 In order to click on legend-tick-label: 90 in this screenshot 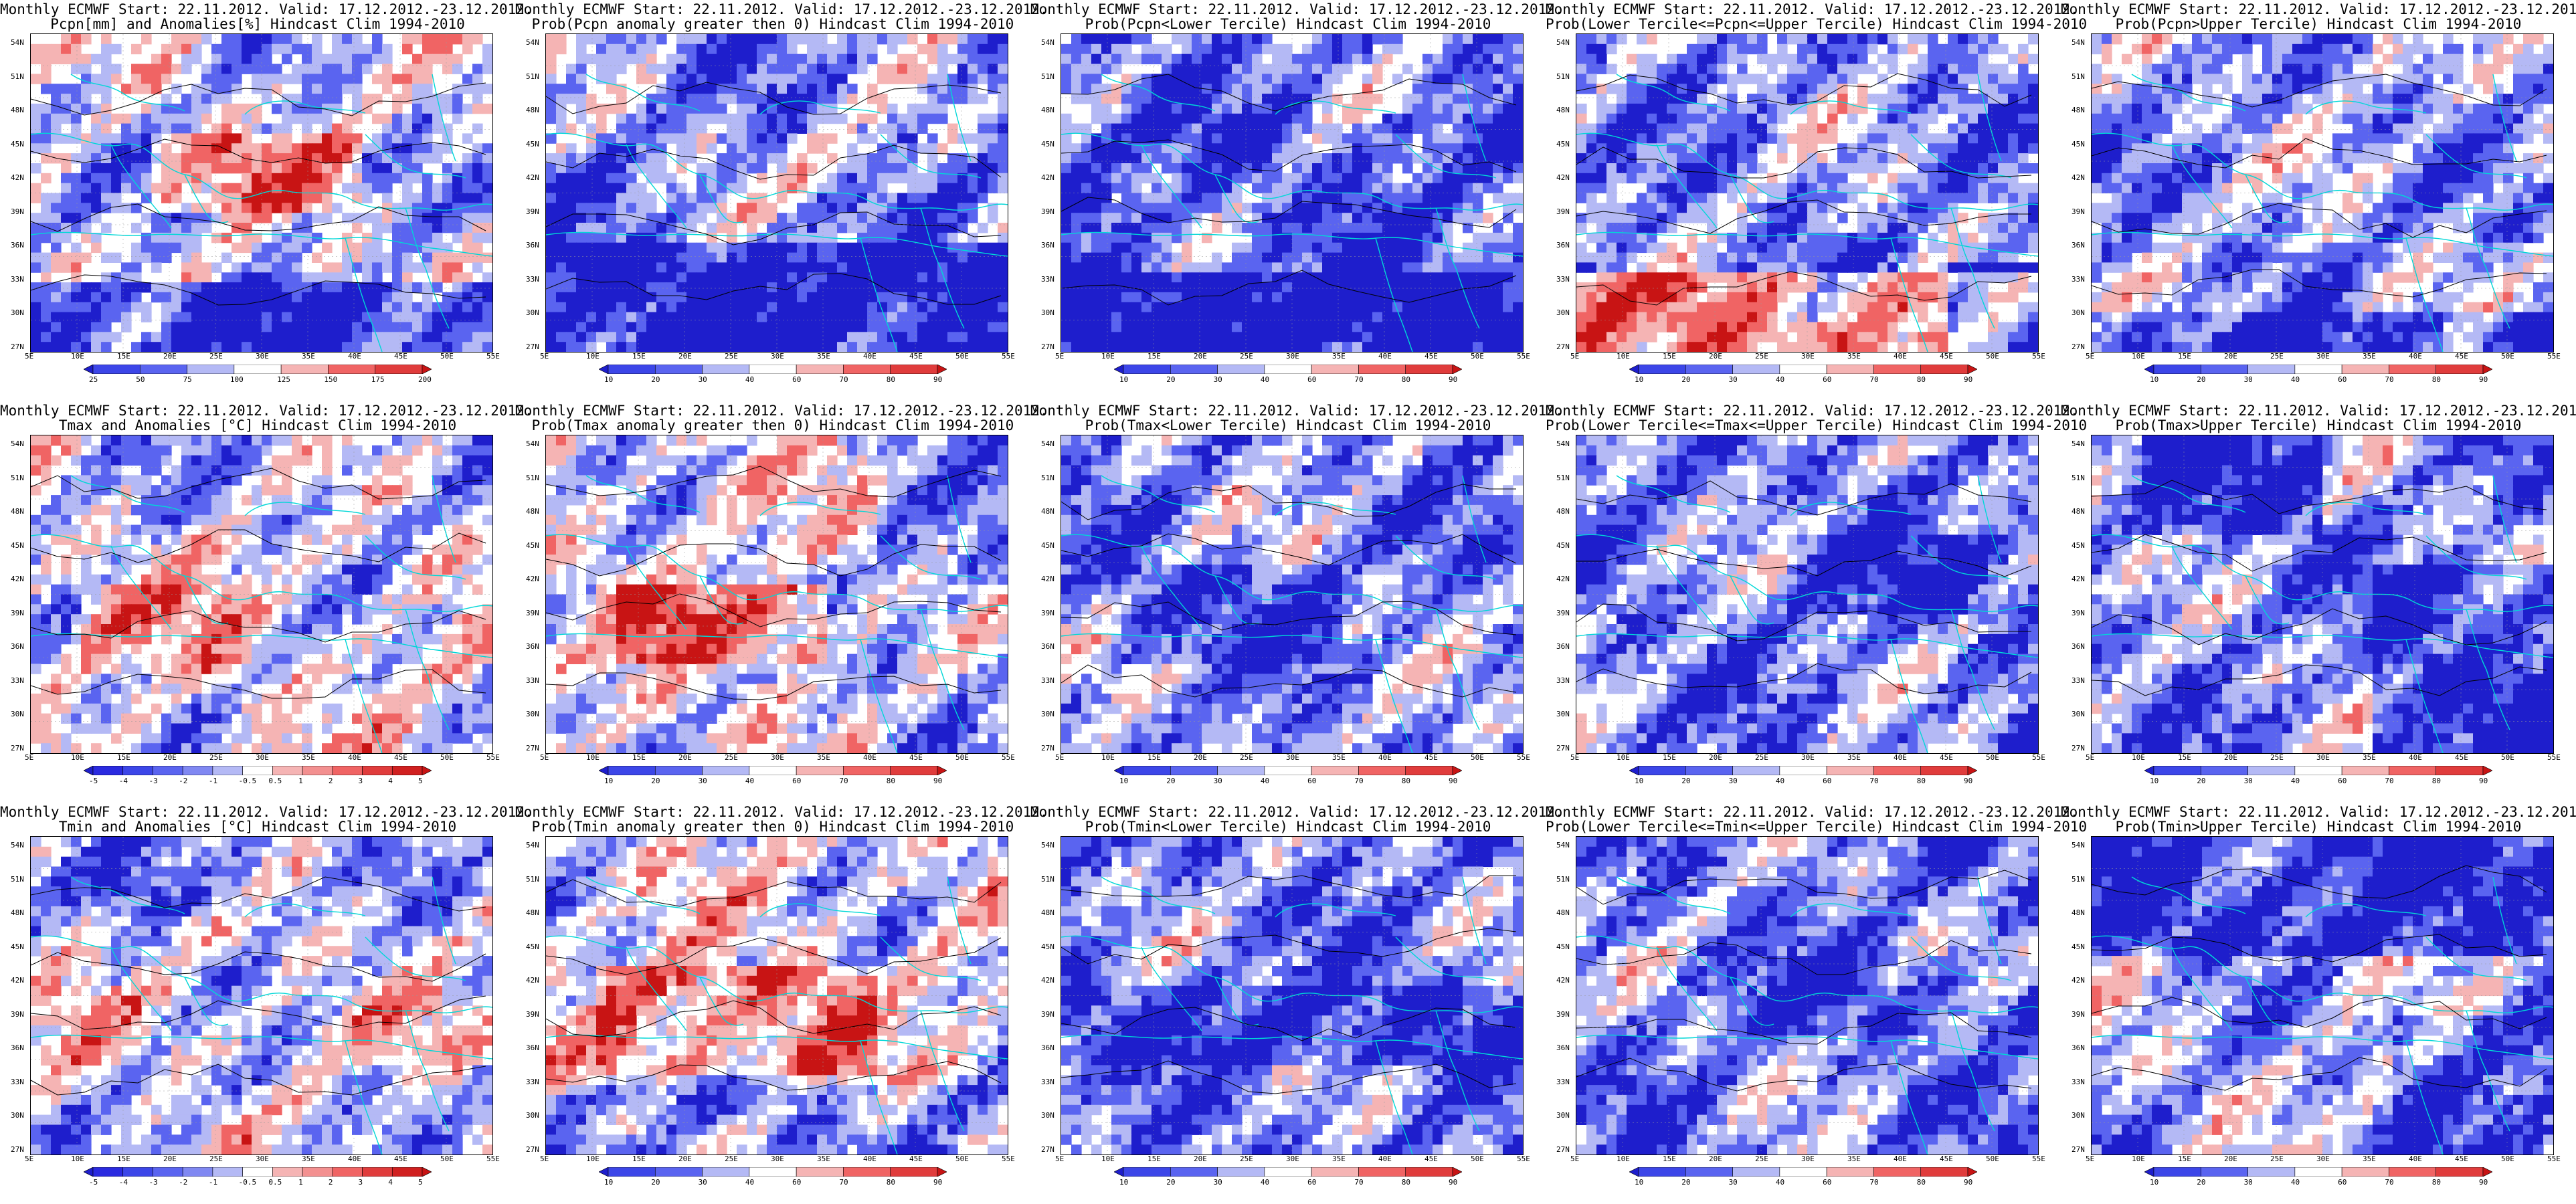, I will do `click(2483, 379)`.